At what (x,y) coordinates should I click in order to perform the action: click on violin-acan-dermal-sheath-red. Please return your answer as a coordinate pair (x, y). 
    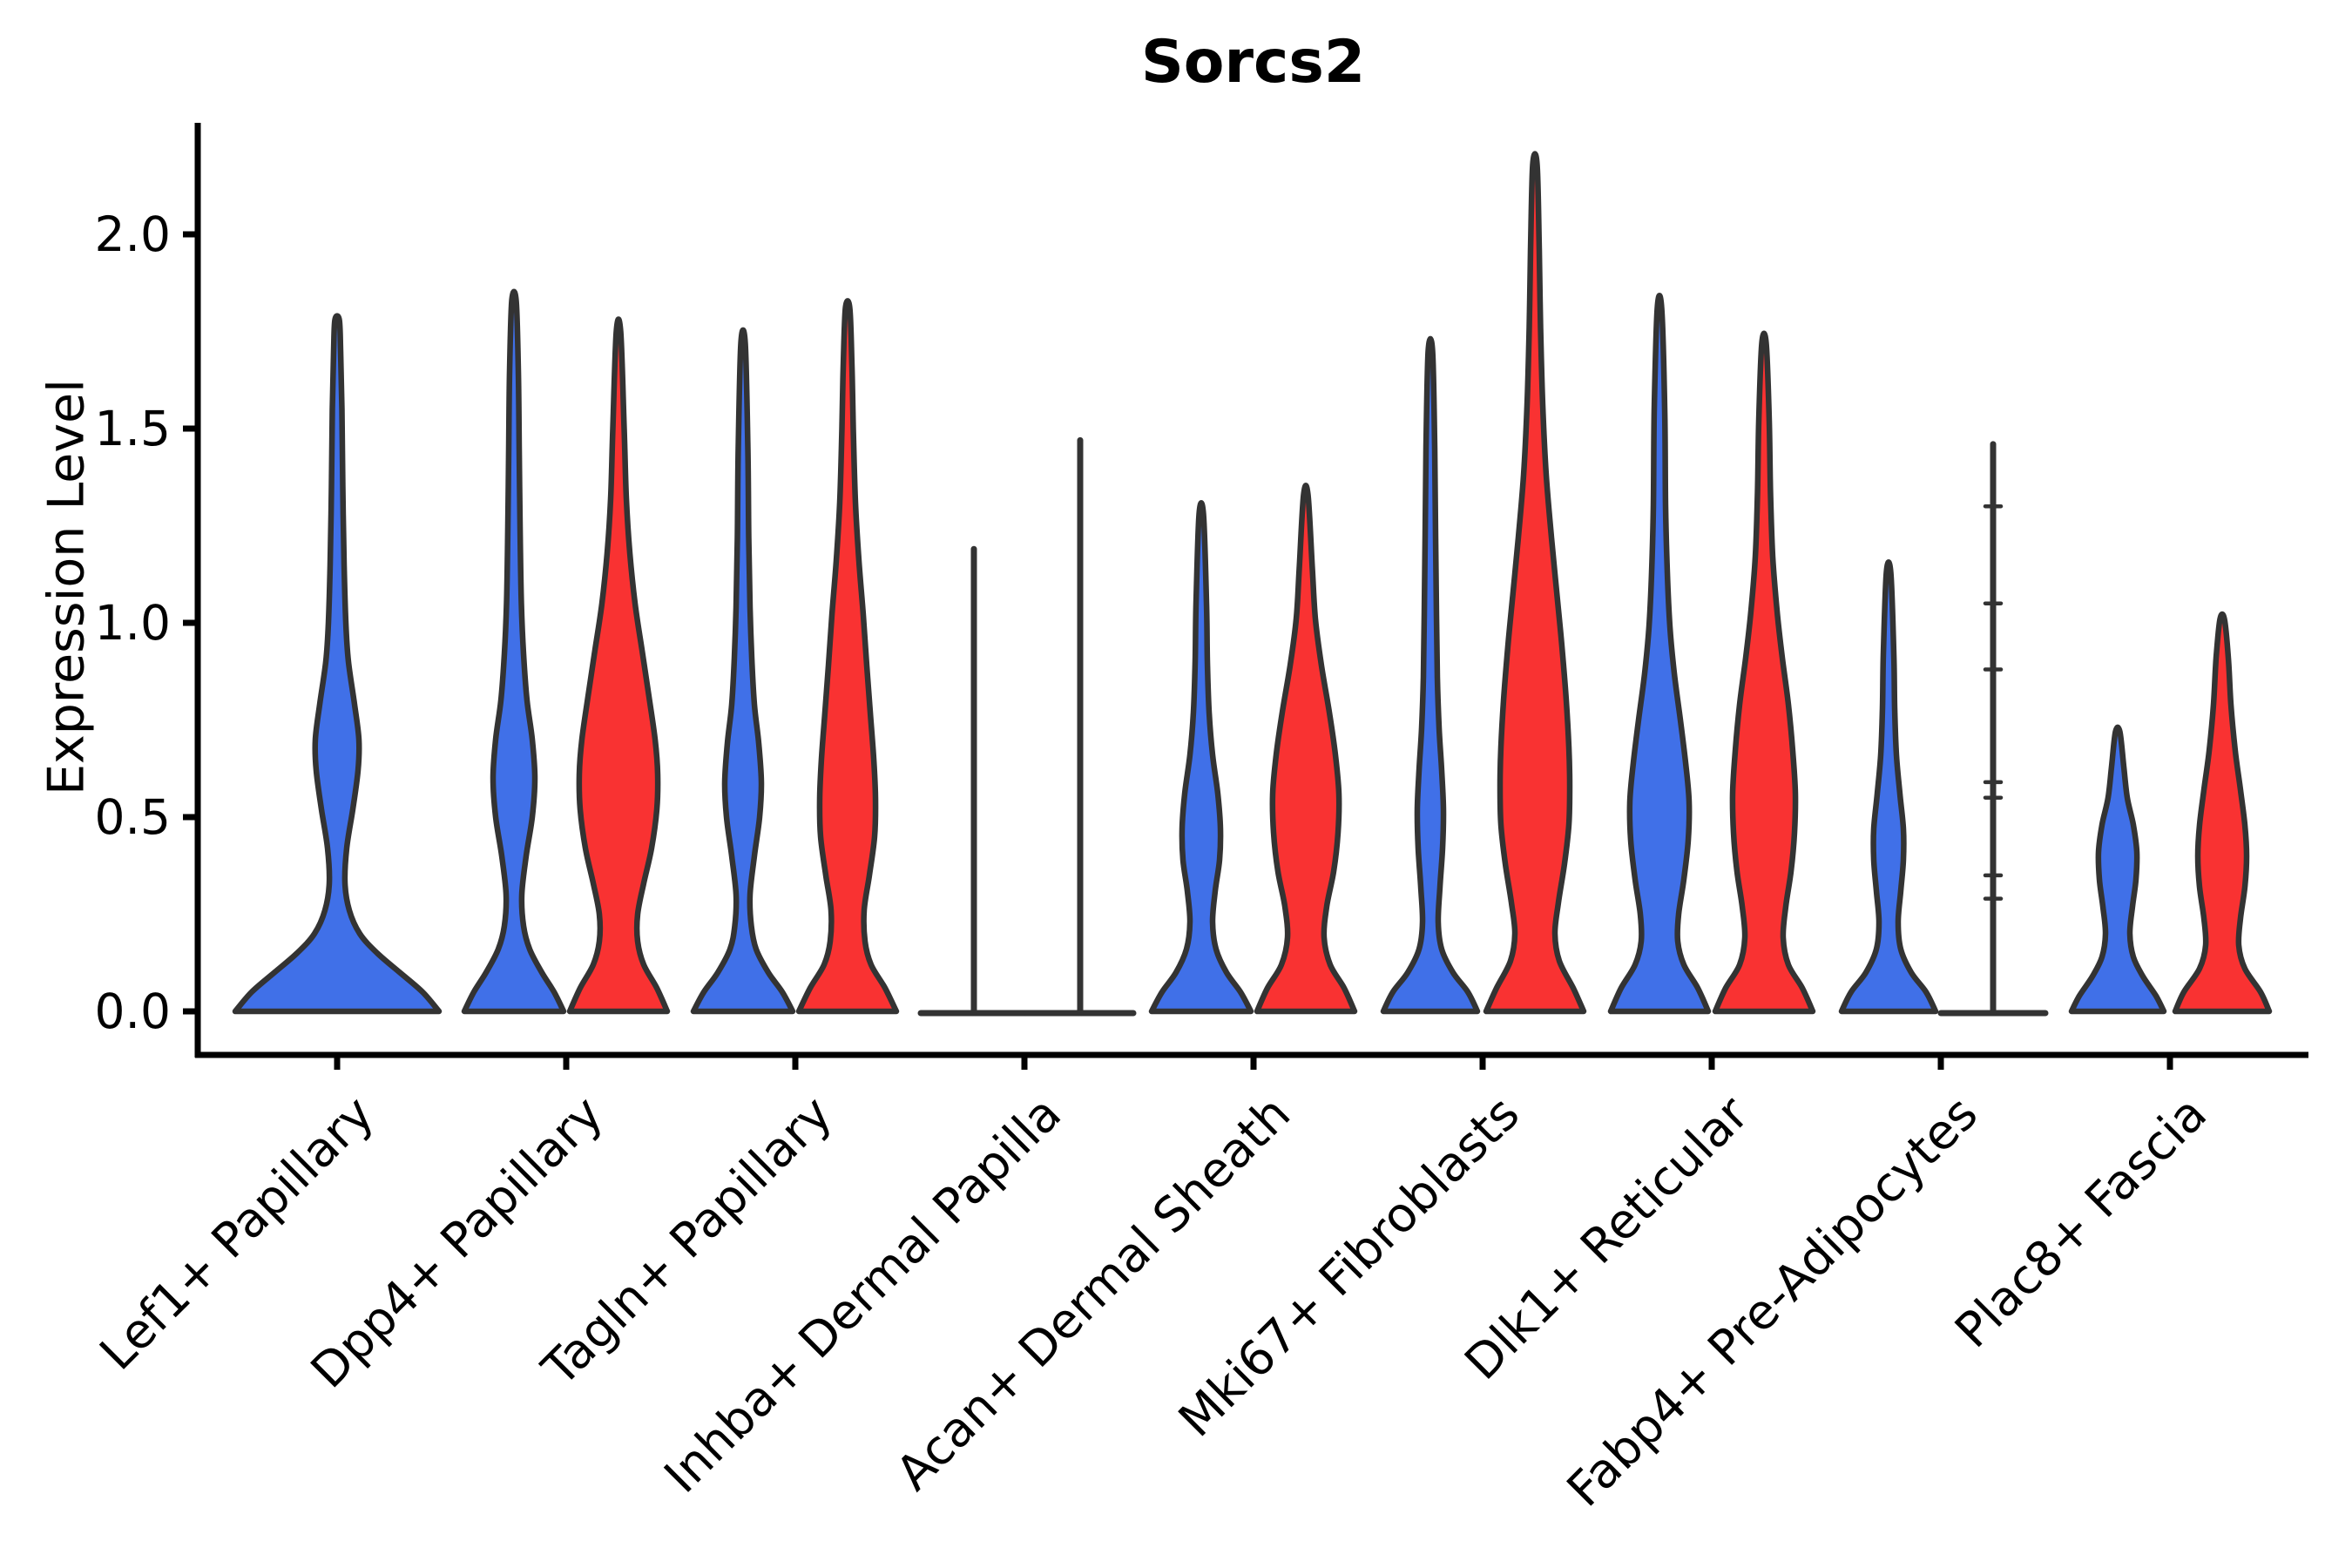
    Looking at the image, I should click on (1306, 748).